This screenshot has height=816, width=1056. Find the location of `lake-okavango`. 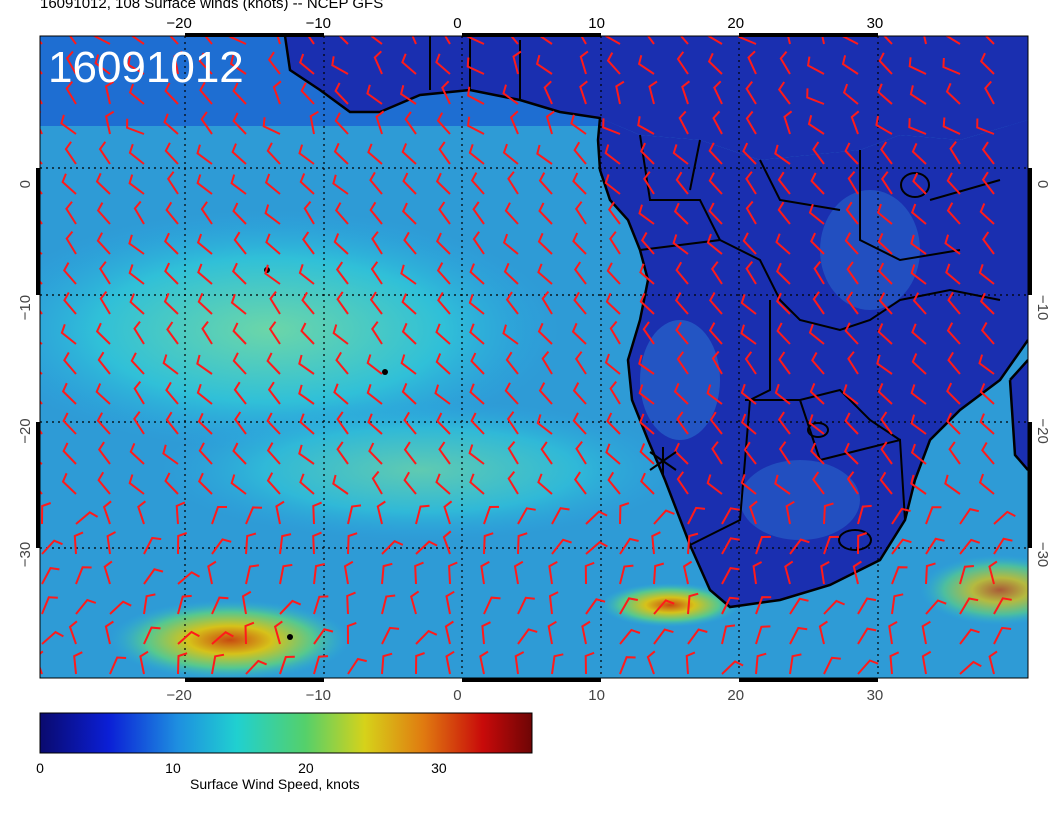

lake-okavango is located at coordinates (818, 430).